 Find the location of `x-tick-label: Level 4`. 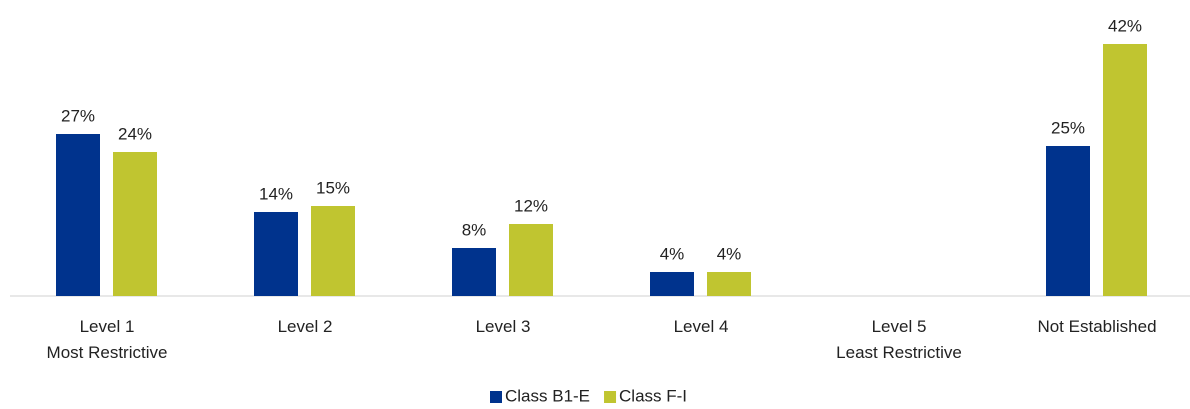

x-tick-label: Level 4 is located at coordinates (701, 326).